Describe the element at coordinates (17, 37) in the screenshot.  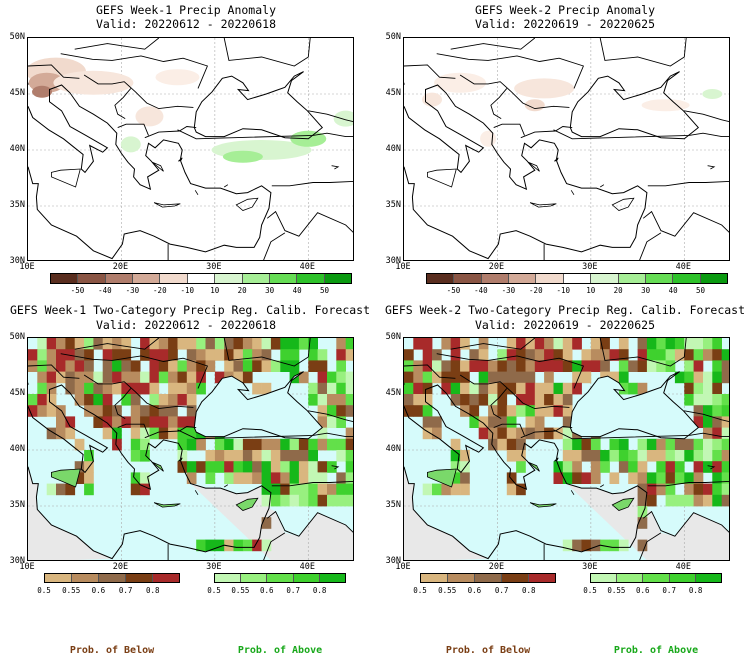
I see `lat-label: 50N` at that location.